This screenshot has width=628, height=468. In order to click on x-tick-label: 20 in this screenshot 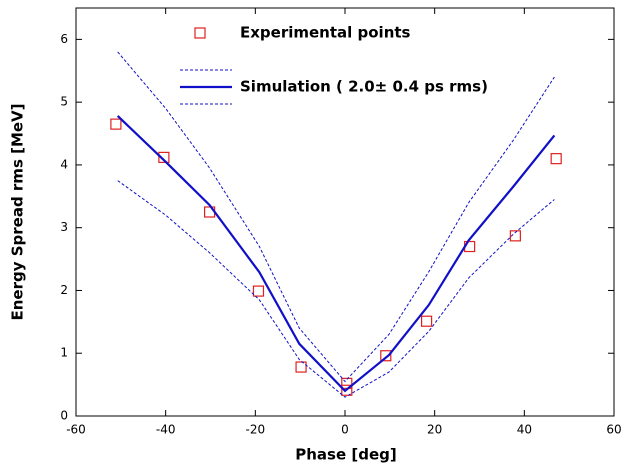, I will do `click(434, 430)`.